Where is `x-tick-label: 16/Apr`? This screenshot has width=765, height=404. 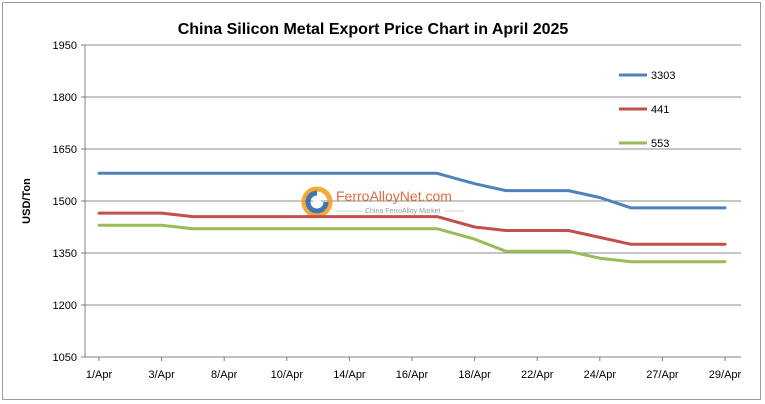
x-tick-label: 16/Apr is located at coordinates (412, 375).